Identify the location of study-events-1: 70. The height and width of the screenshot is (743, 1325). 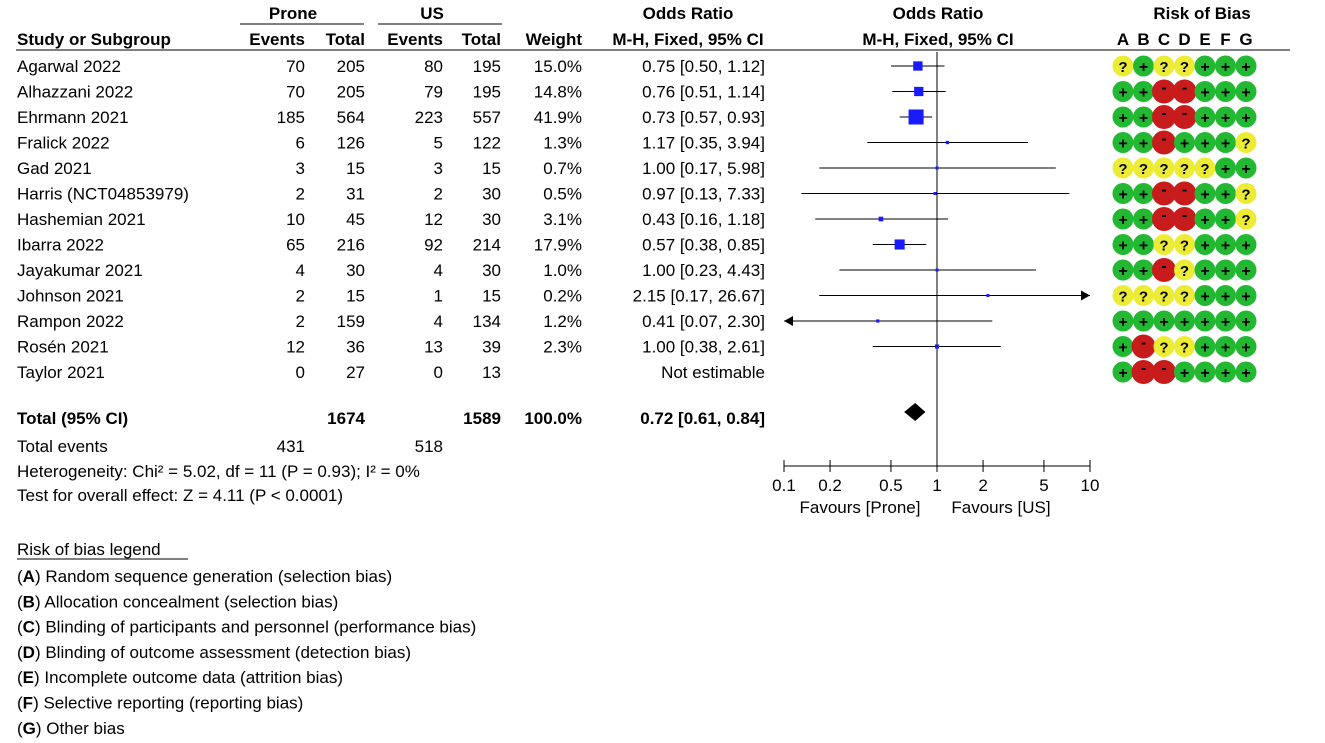
(295, 66).